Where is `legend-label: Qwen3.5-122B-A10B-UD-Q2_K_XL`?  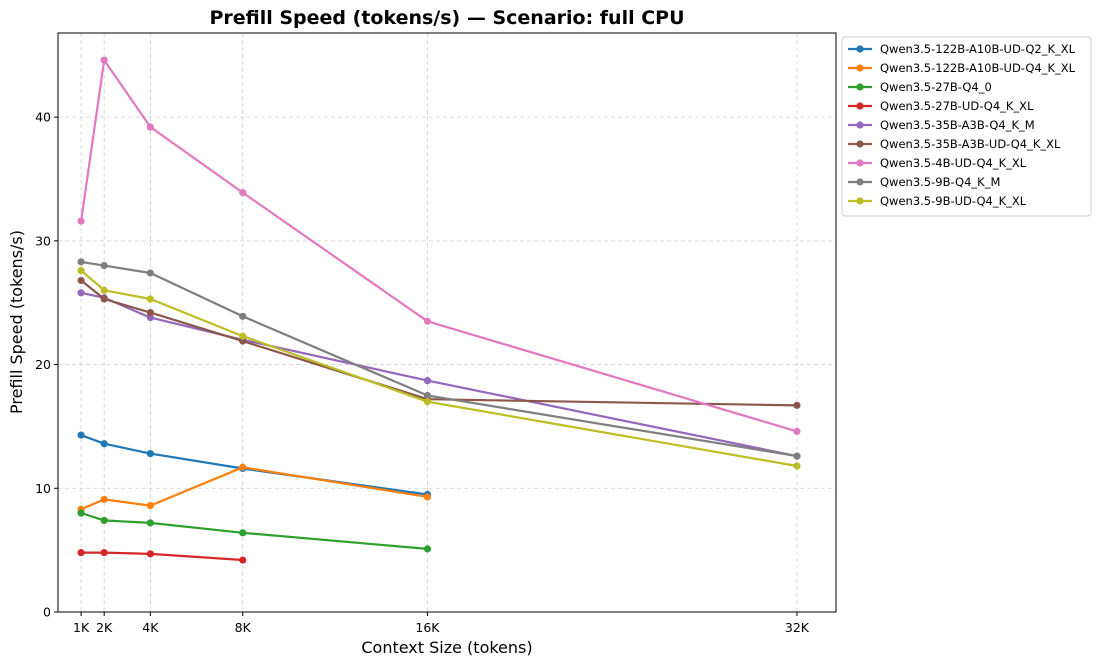 legend-label: Qwen3.5-122B-A10B-UD-Q2_K_XL is located at coordinates (978, 49).